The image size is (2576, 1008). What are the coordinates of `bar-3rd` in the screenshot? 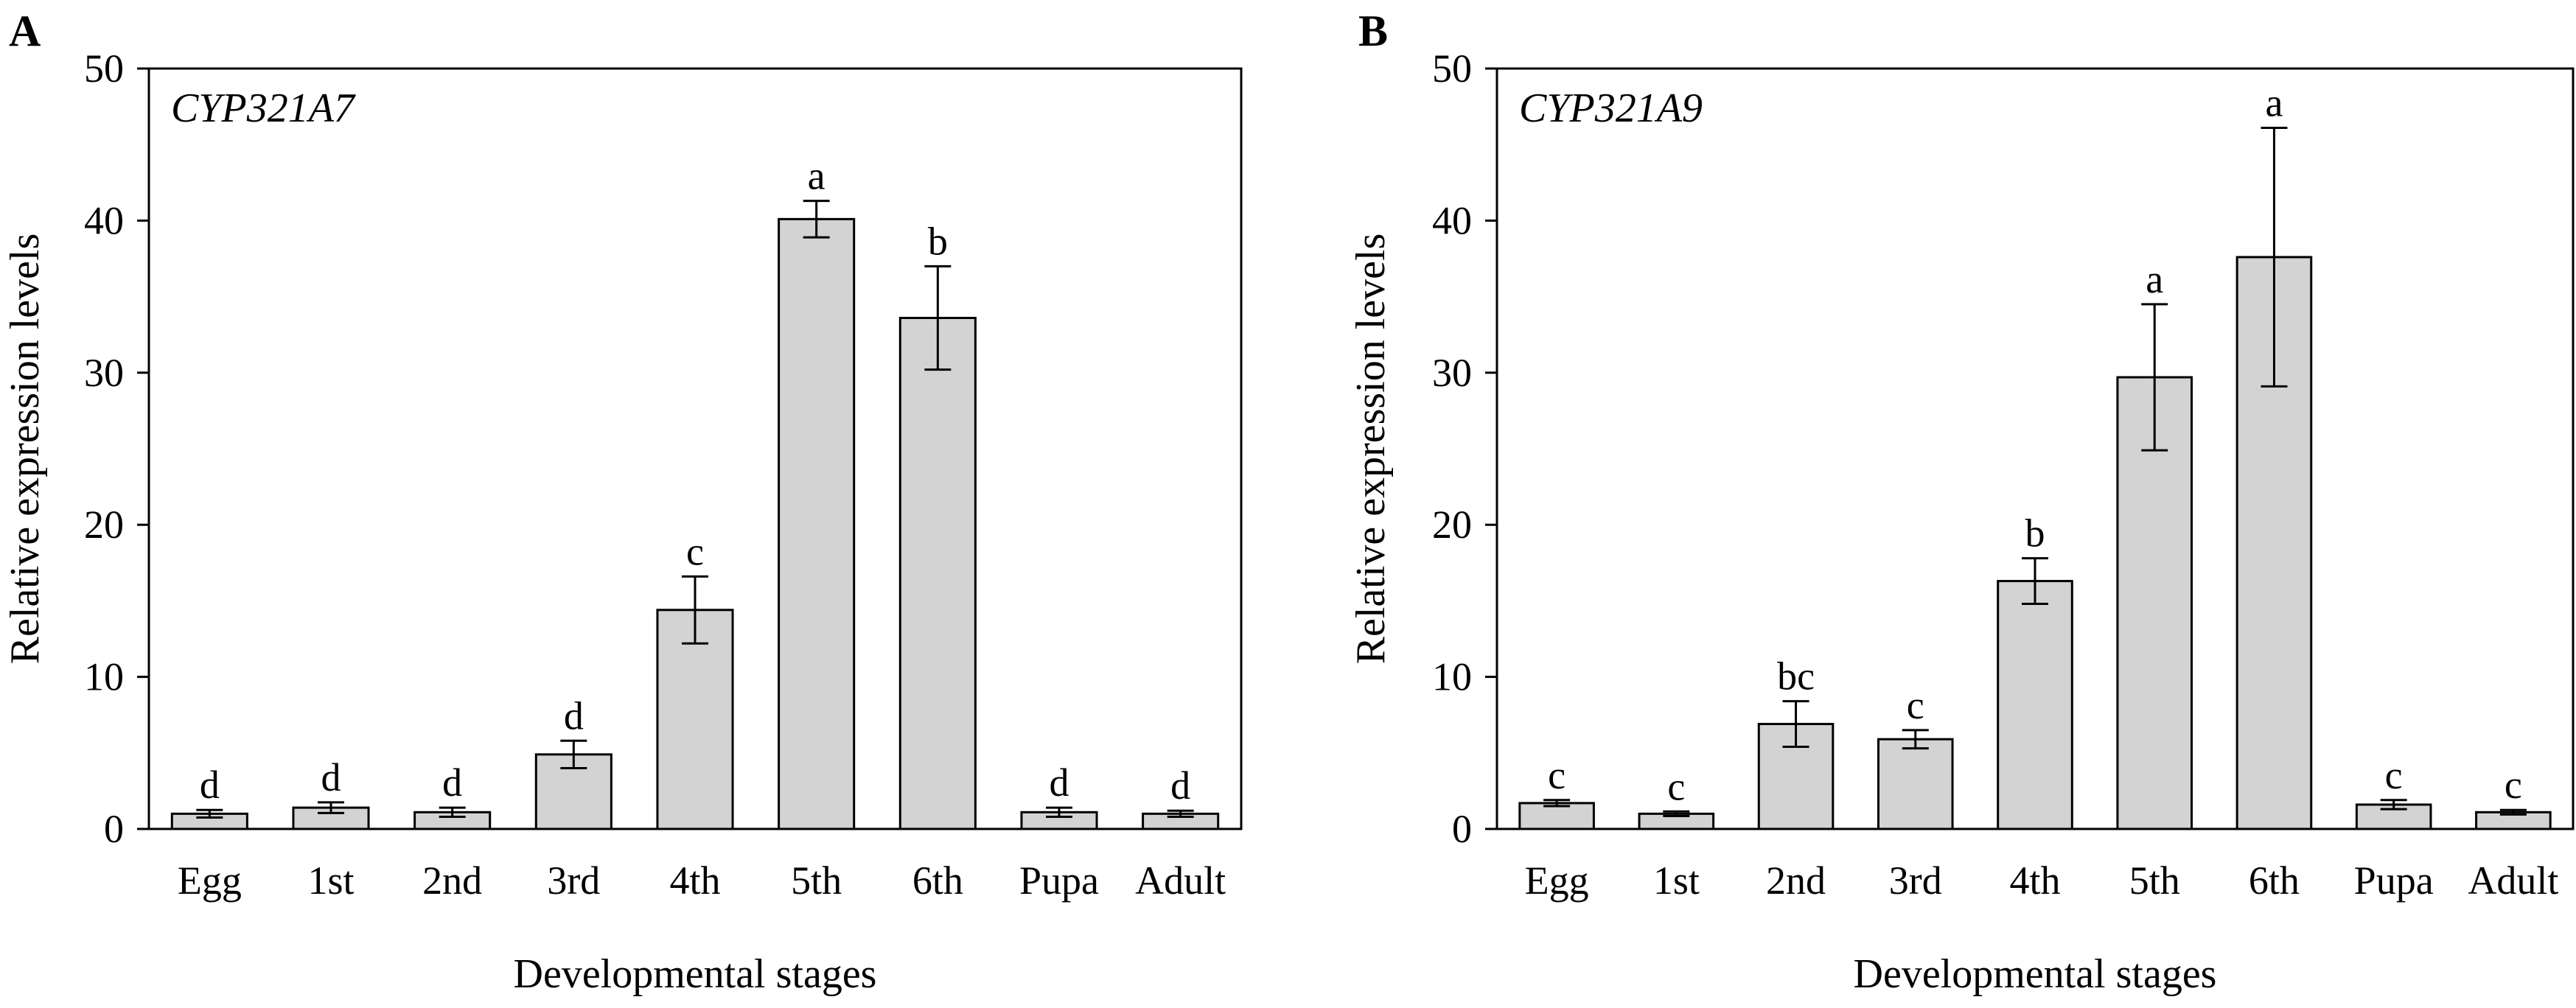 It's located at (1915, 784).